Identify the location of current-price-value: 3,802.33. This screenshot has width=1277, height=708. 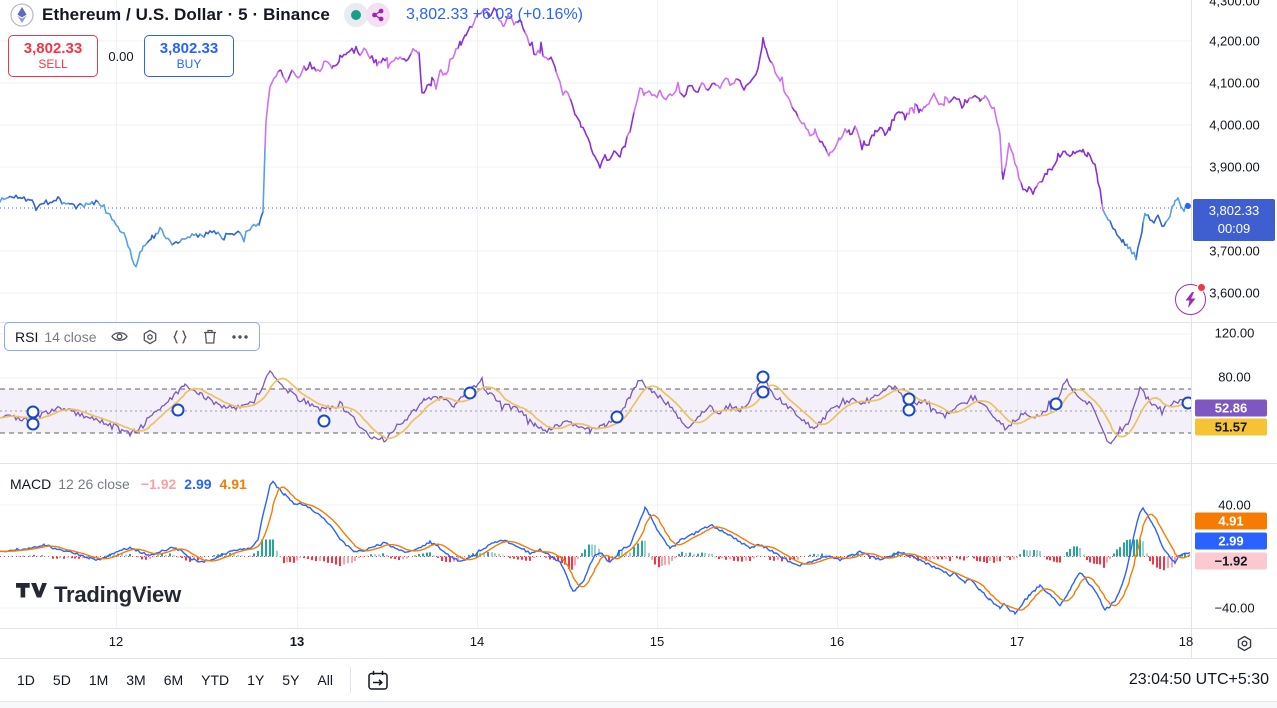
(1234, 210).